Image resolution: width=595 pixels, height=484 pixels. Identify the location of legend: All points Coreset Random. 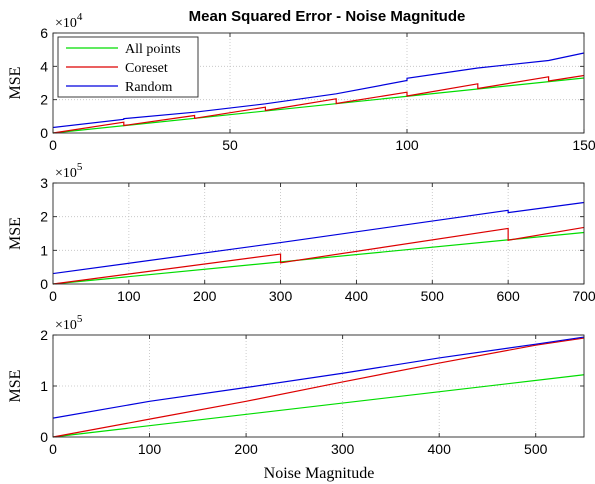
(128, 67).